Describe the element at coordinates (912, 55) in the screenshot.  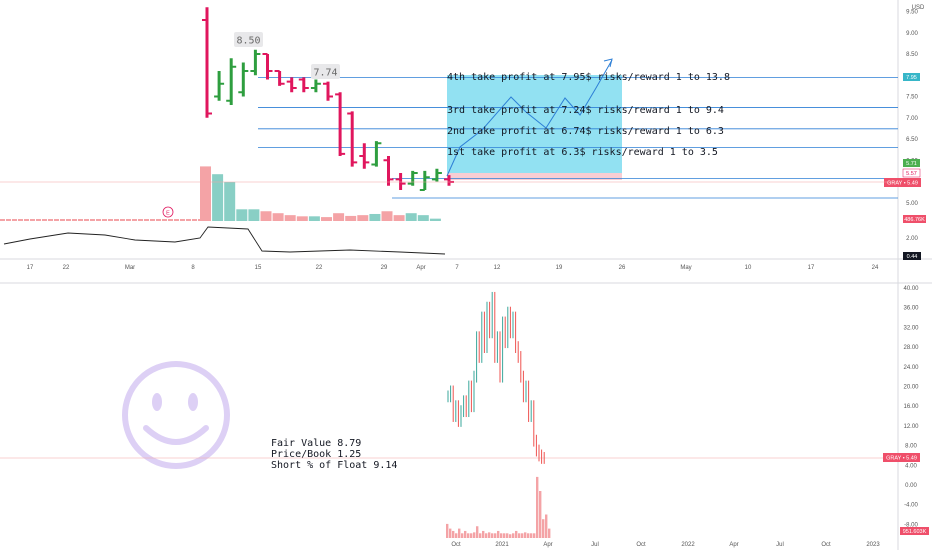
I see `top-y-tick: 8.50` at that location.